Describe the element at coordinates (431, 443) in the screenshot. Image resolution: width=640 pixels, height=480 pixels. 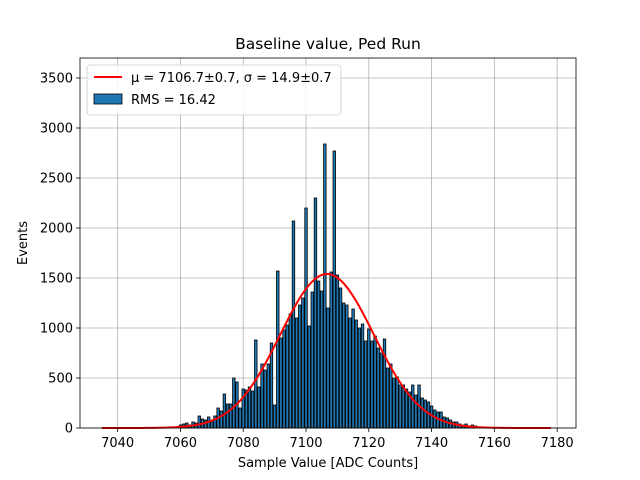
I see `x-tick-label: 7140` at that location.